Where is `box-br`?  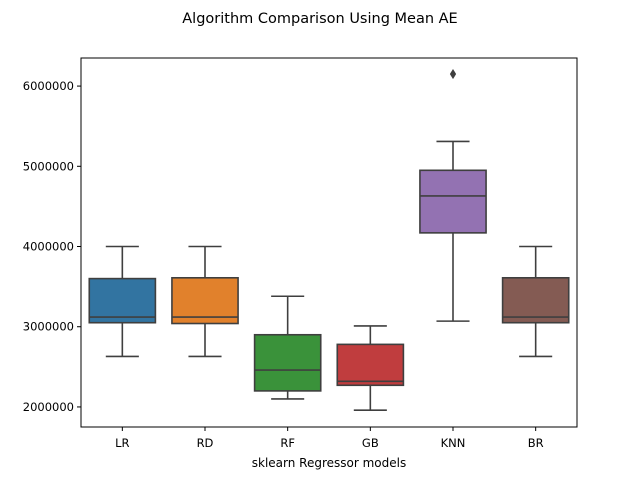
box-br is located at coordinates (535, 301).